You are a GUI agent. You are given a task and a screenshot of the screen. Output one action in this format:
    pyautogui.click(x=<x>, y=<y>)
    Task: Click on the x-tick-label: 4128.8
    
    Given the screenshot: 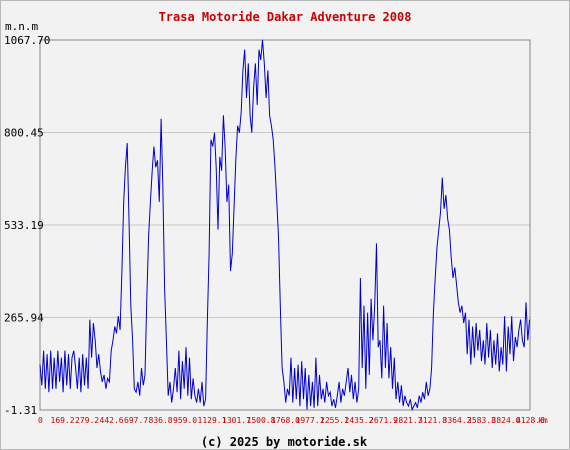 What is the action you would take?
    pyautogui.click(x=530, y=420)
    